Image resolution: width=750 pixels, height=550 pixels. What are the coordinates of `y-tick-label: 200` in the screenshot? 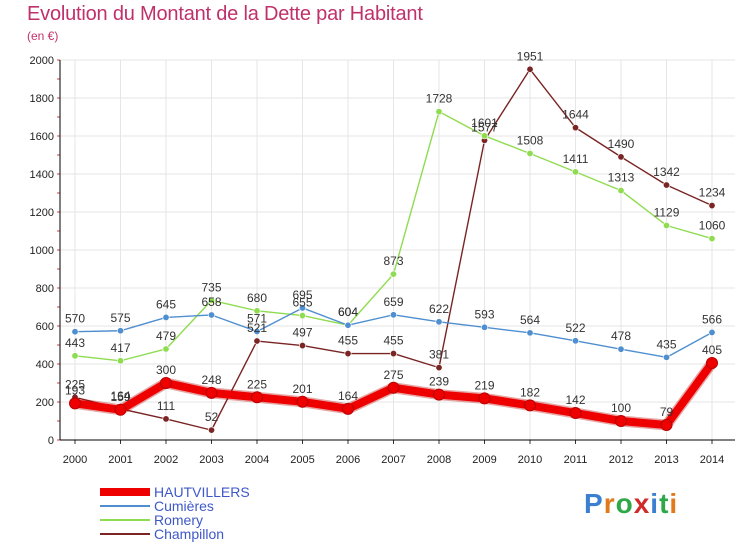 It's located at (45, 403).